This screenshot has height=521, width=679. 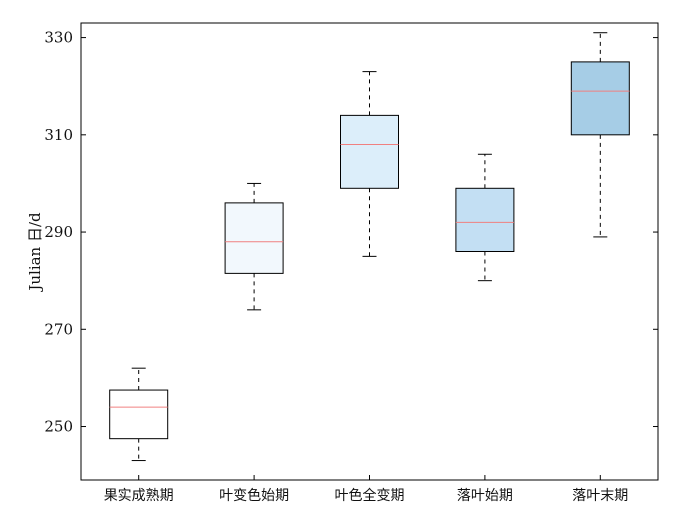 I want to click on x-axis: 果实成熟期 叶变色始期 叶色全变期 落叶始期 落叶末期, so click(x=366, y=489).